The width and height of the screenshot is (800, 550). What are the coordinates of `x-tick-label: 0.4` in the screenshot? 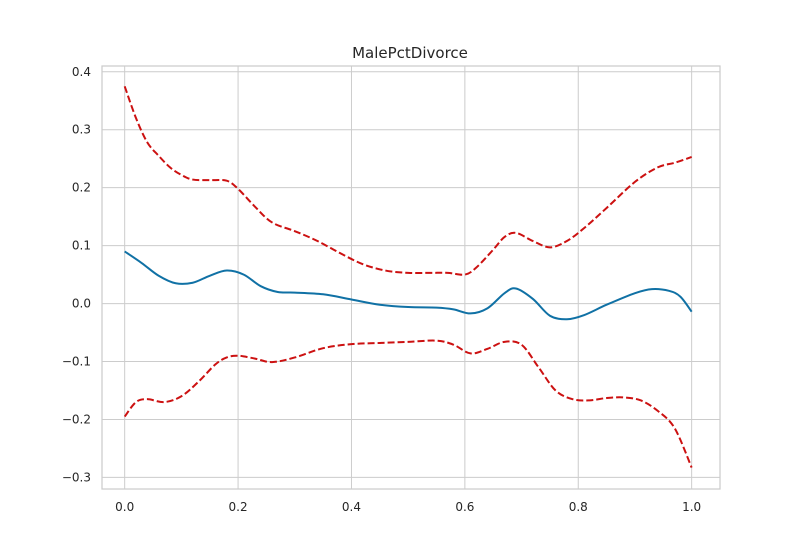 It's located at (351, 507).